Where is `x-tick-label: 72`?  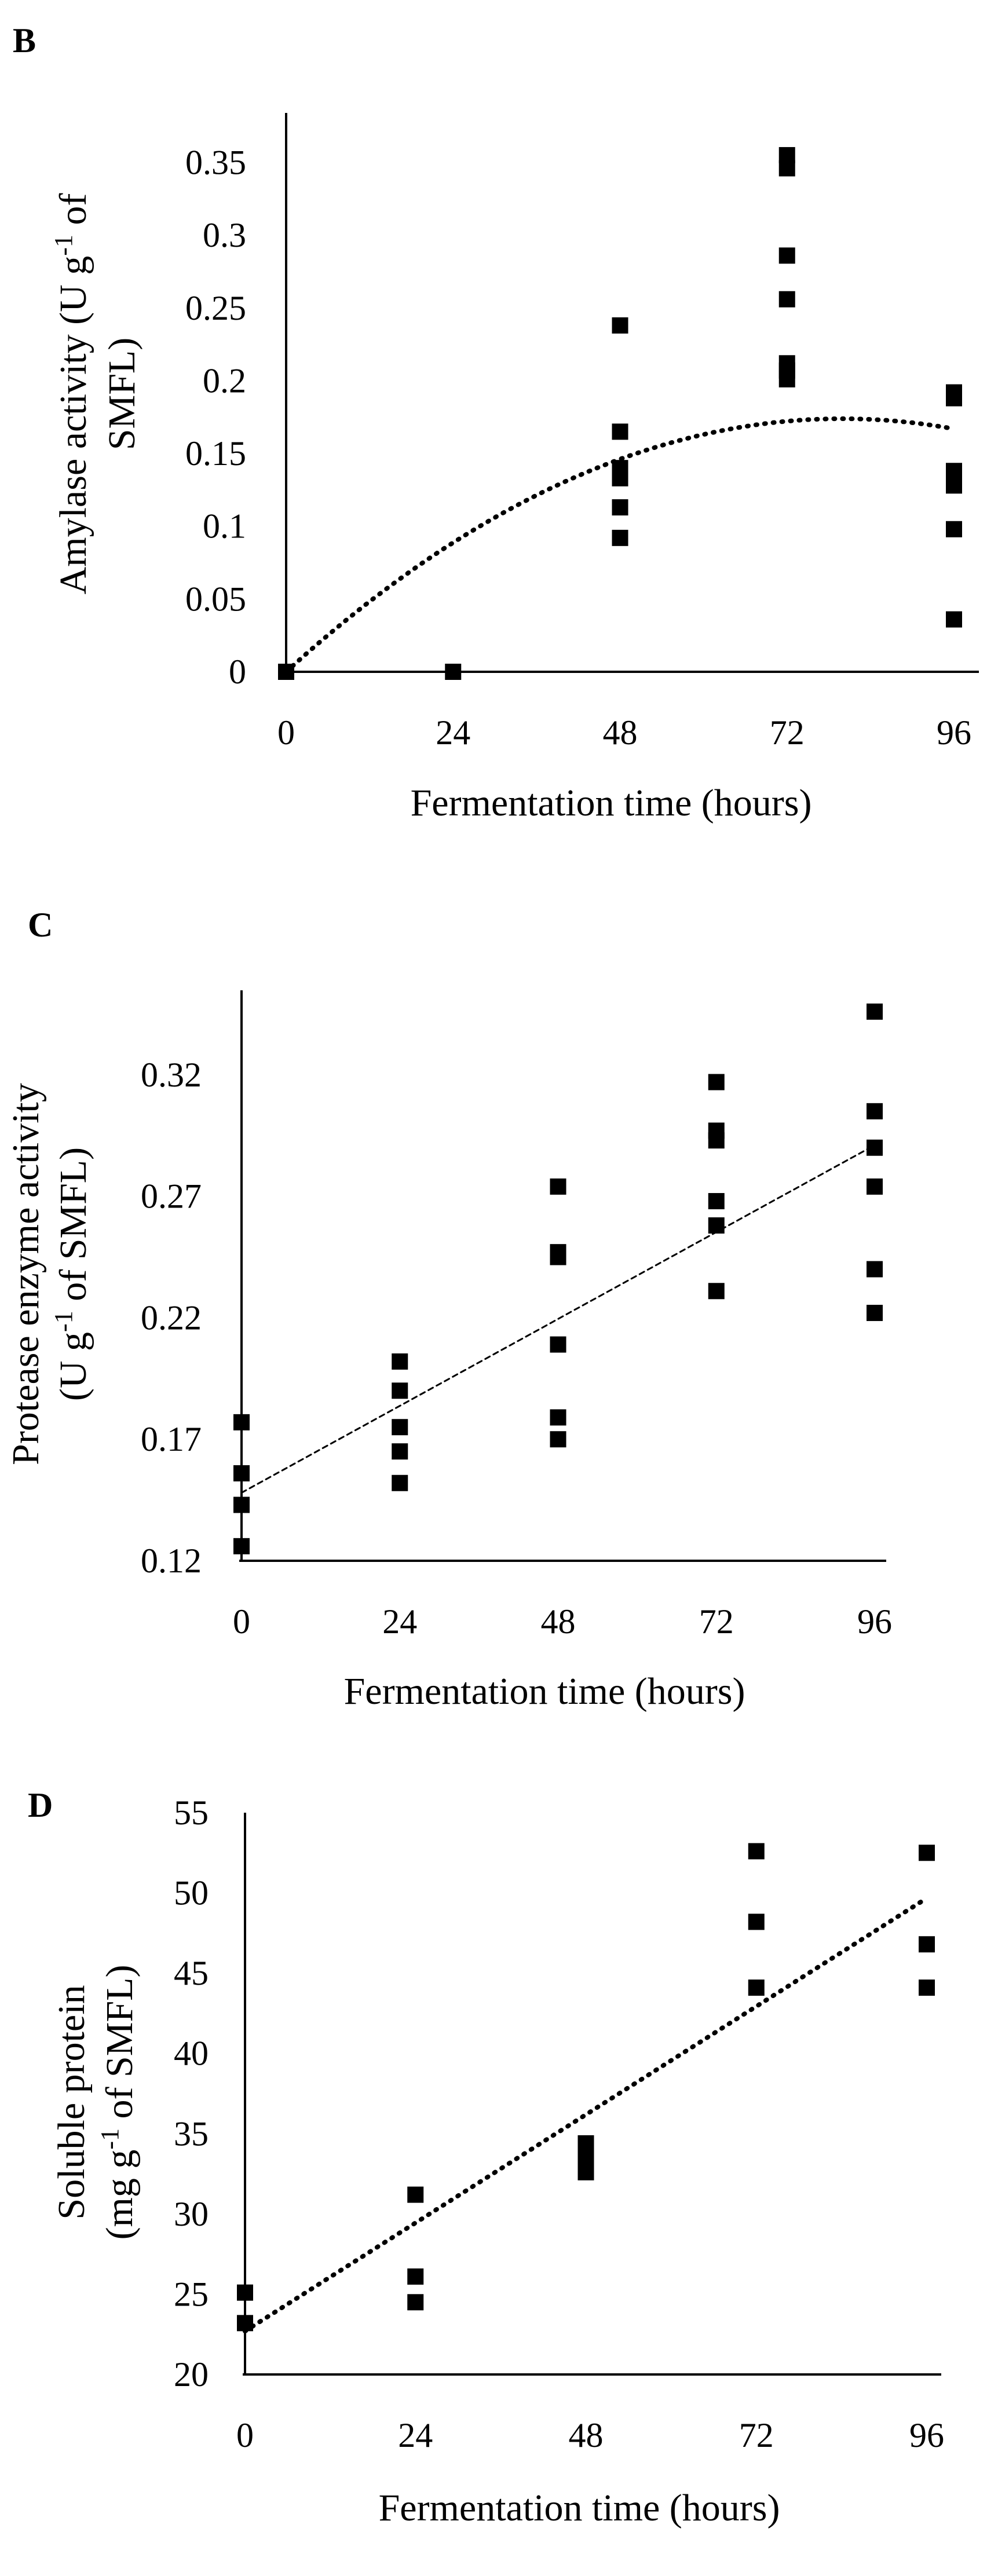 x-tick-label: 72 is located at coordinates (716, 1621).